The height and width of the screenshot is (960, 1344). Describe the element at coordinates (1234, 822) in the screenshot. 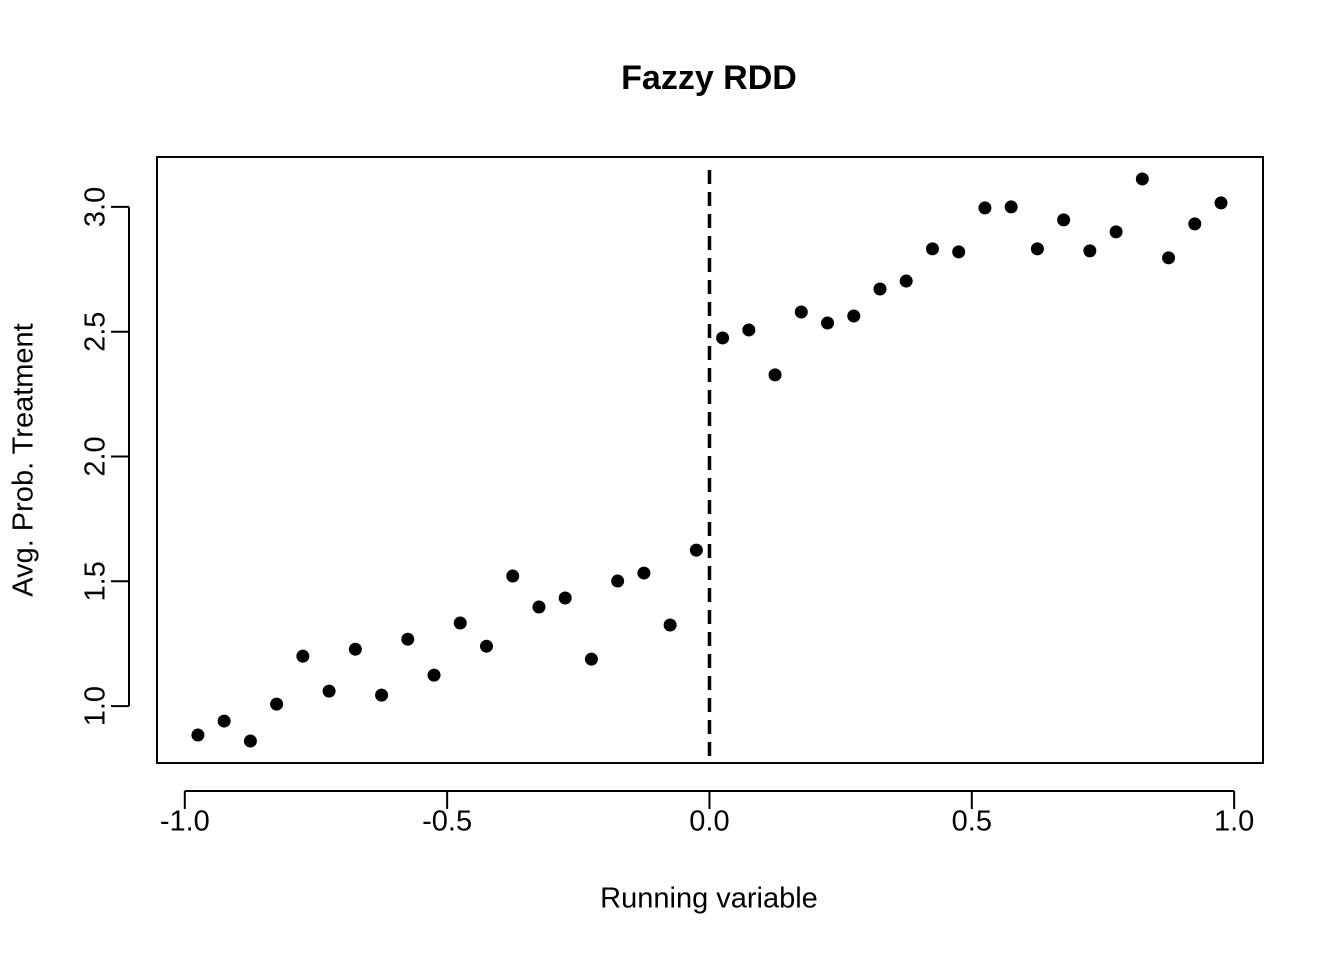

I see `x-tick-label: 1.0` at that location.